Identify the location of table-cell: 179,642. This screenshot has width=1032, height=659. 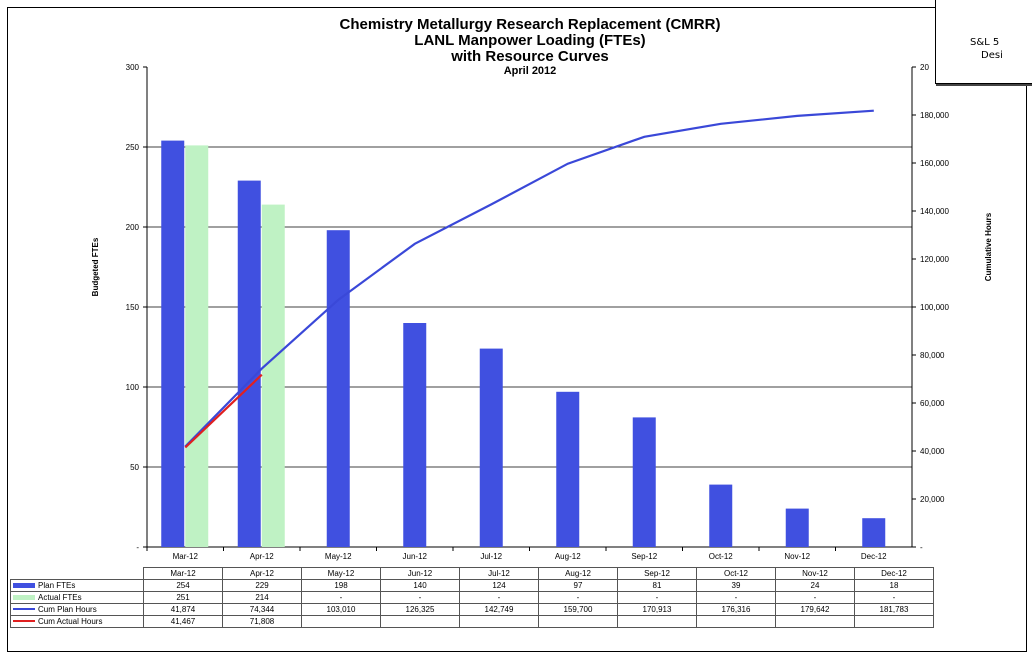
(815, 609).